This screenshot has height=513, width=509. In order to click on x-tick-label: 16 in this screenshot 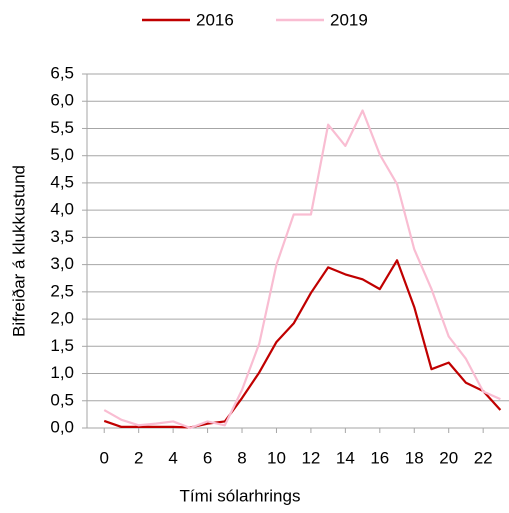, I will do `click(379, 457)`.